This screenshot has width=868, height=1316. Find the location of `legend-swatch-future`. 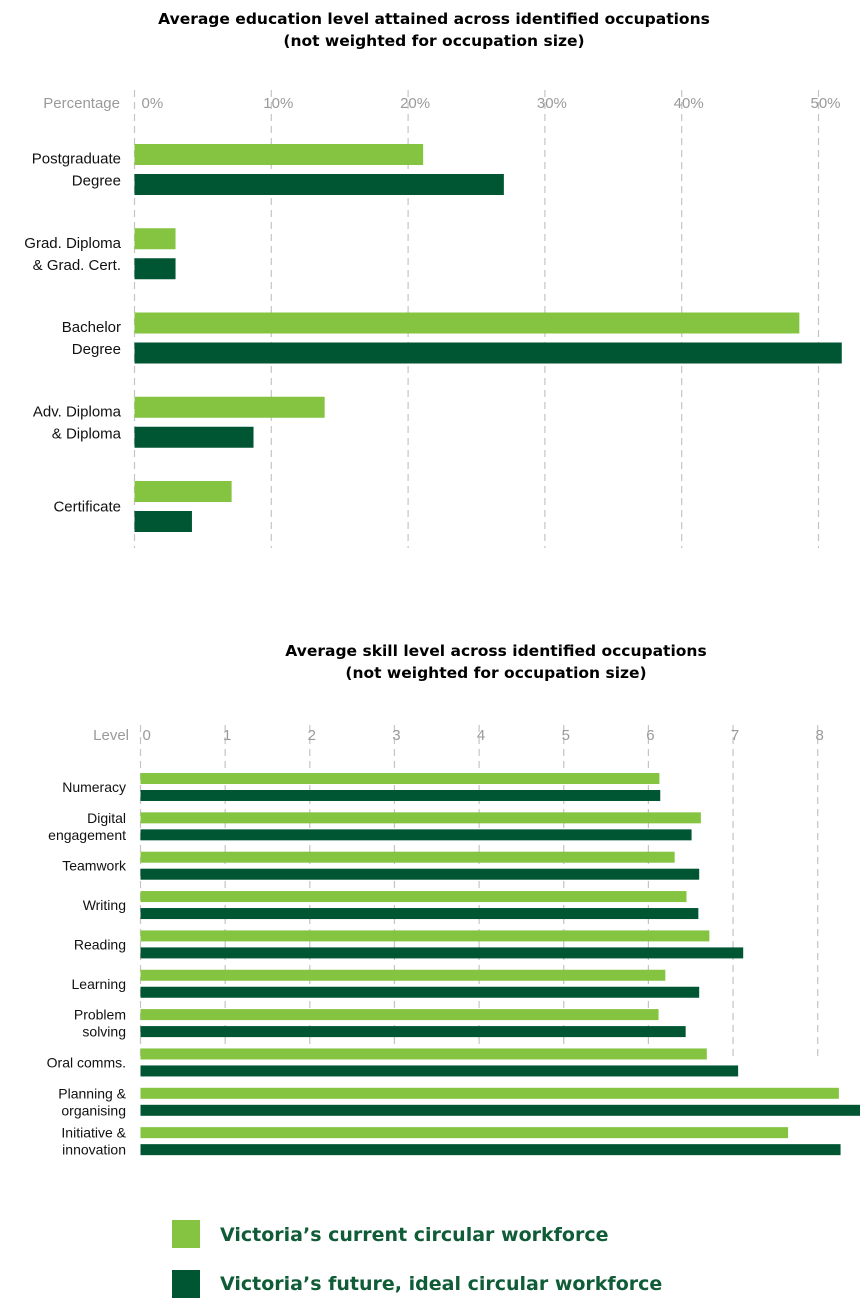

legend-swatch-future is located at coordinates (186, 1284).